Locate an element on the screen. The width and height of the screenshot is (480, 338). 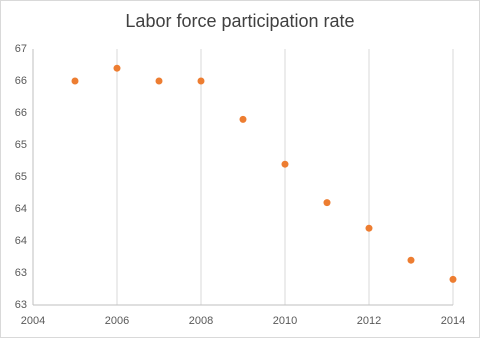
x-tick-label: 2010 is located at coordinates (285, 321).